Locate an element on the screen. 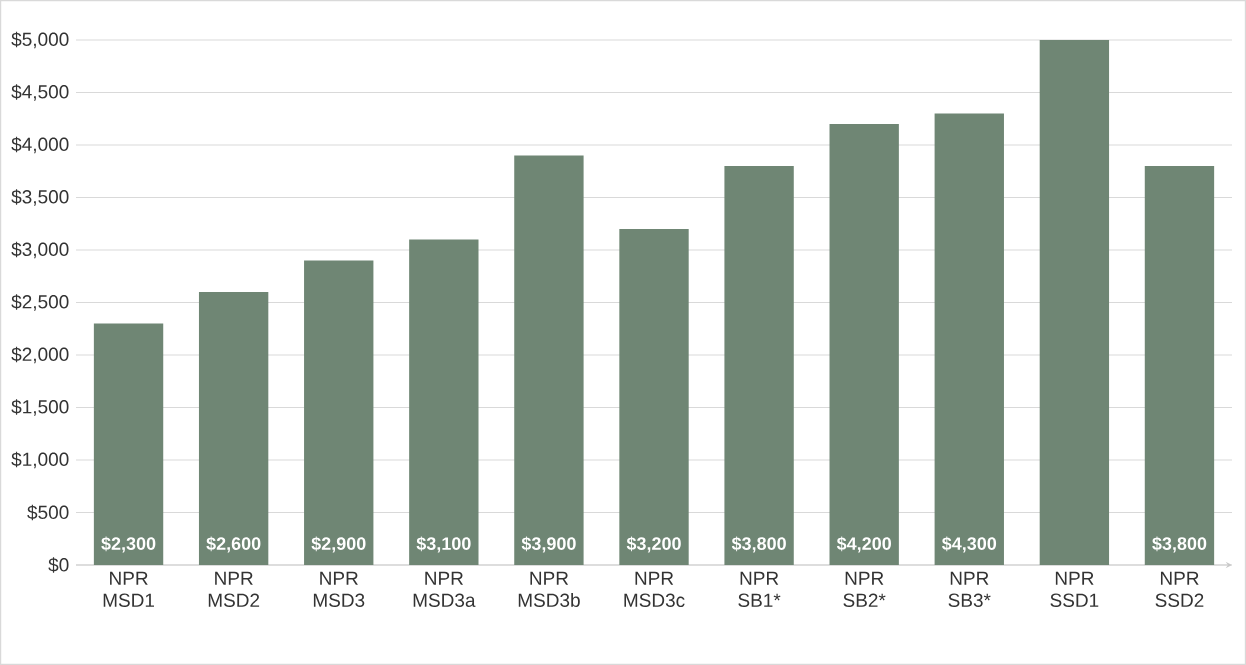  data-label: $2,600 is located at coordinates (233, 544).